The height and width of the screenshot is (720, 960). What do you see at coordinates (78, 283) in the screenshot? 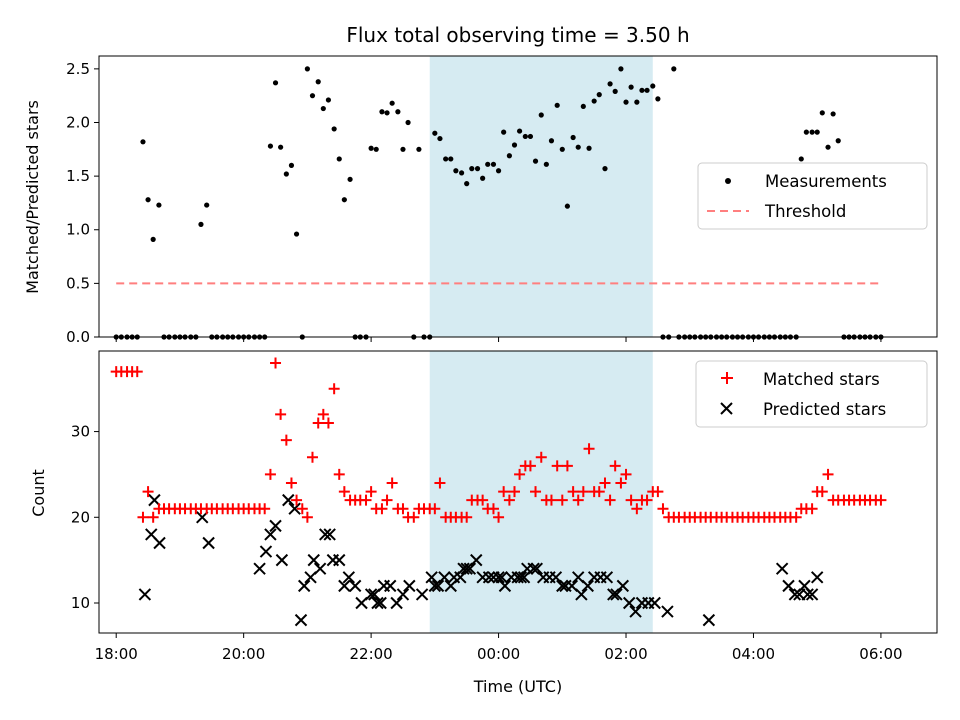
I see `top-y-tick-label: 0.5` at bounding box center [78, 283].